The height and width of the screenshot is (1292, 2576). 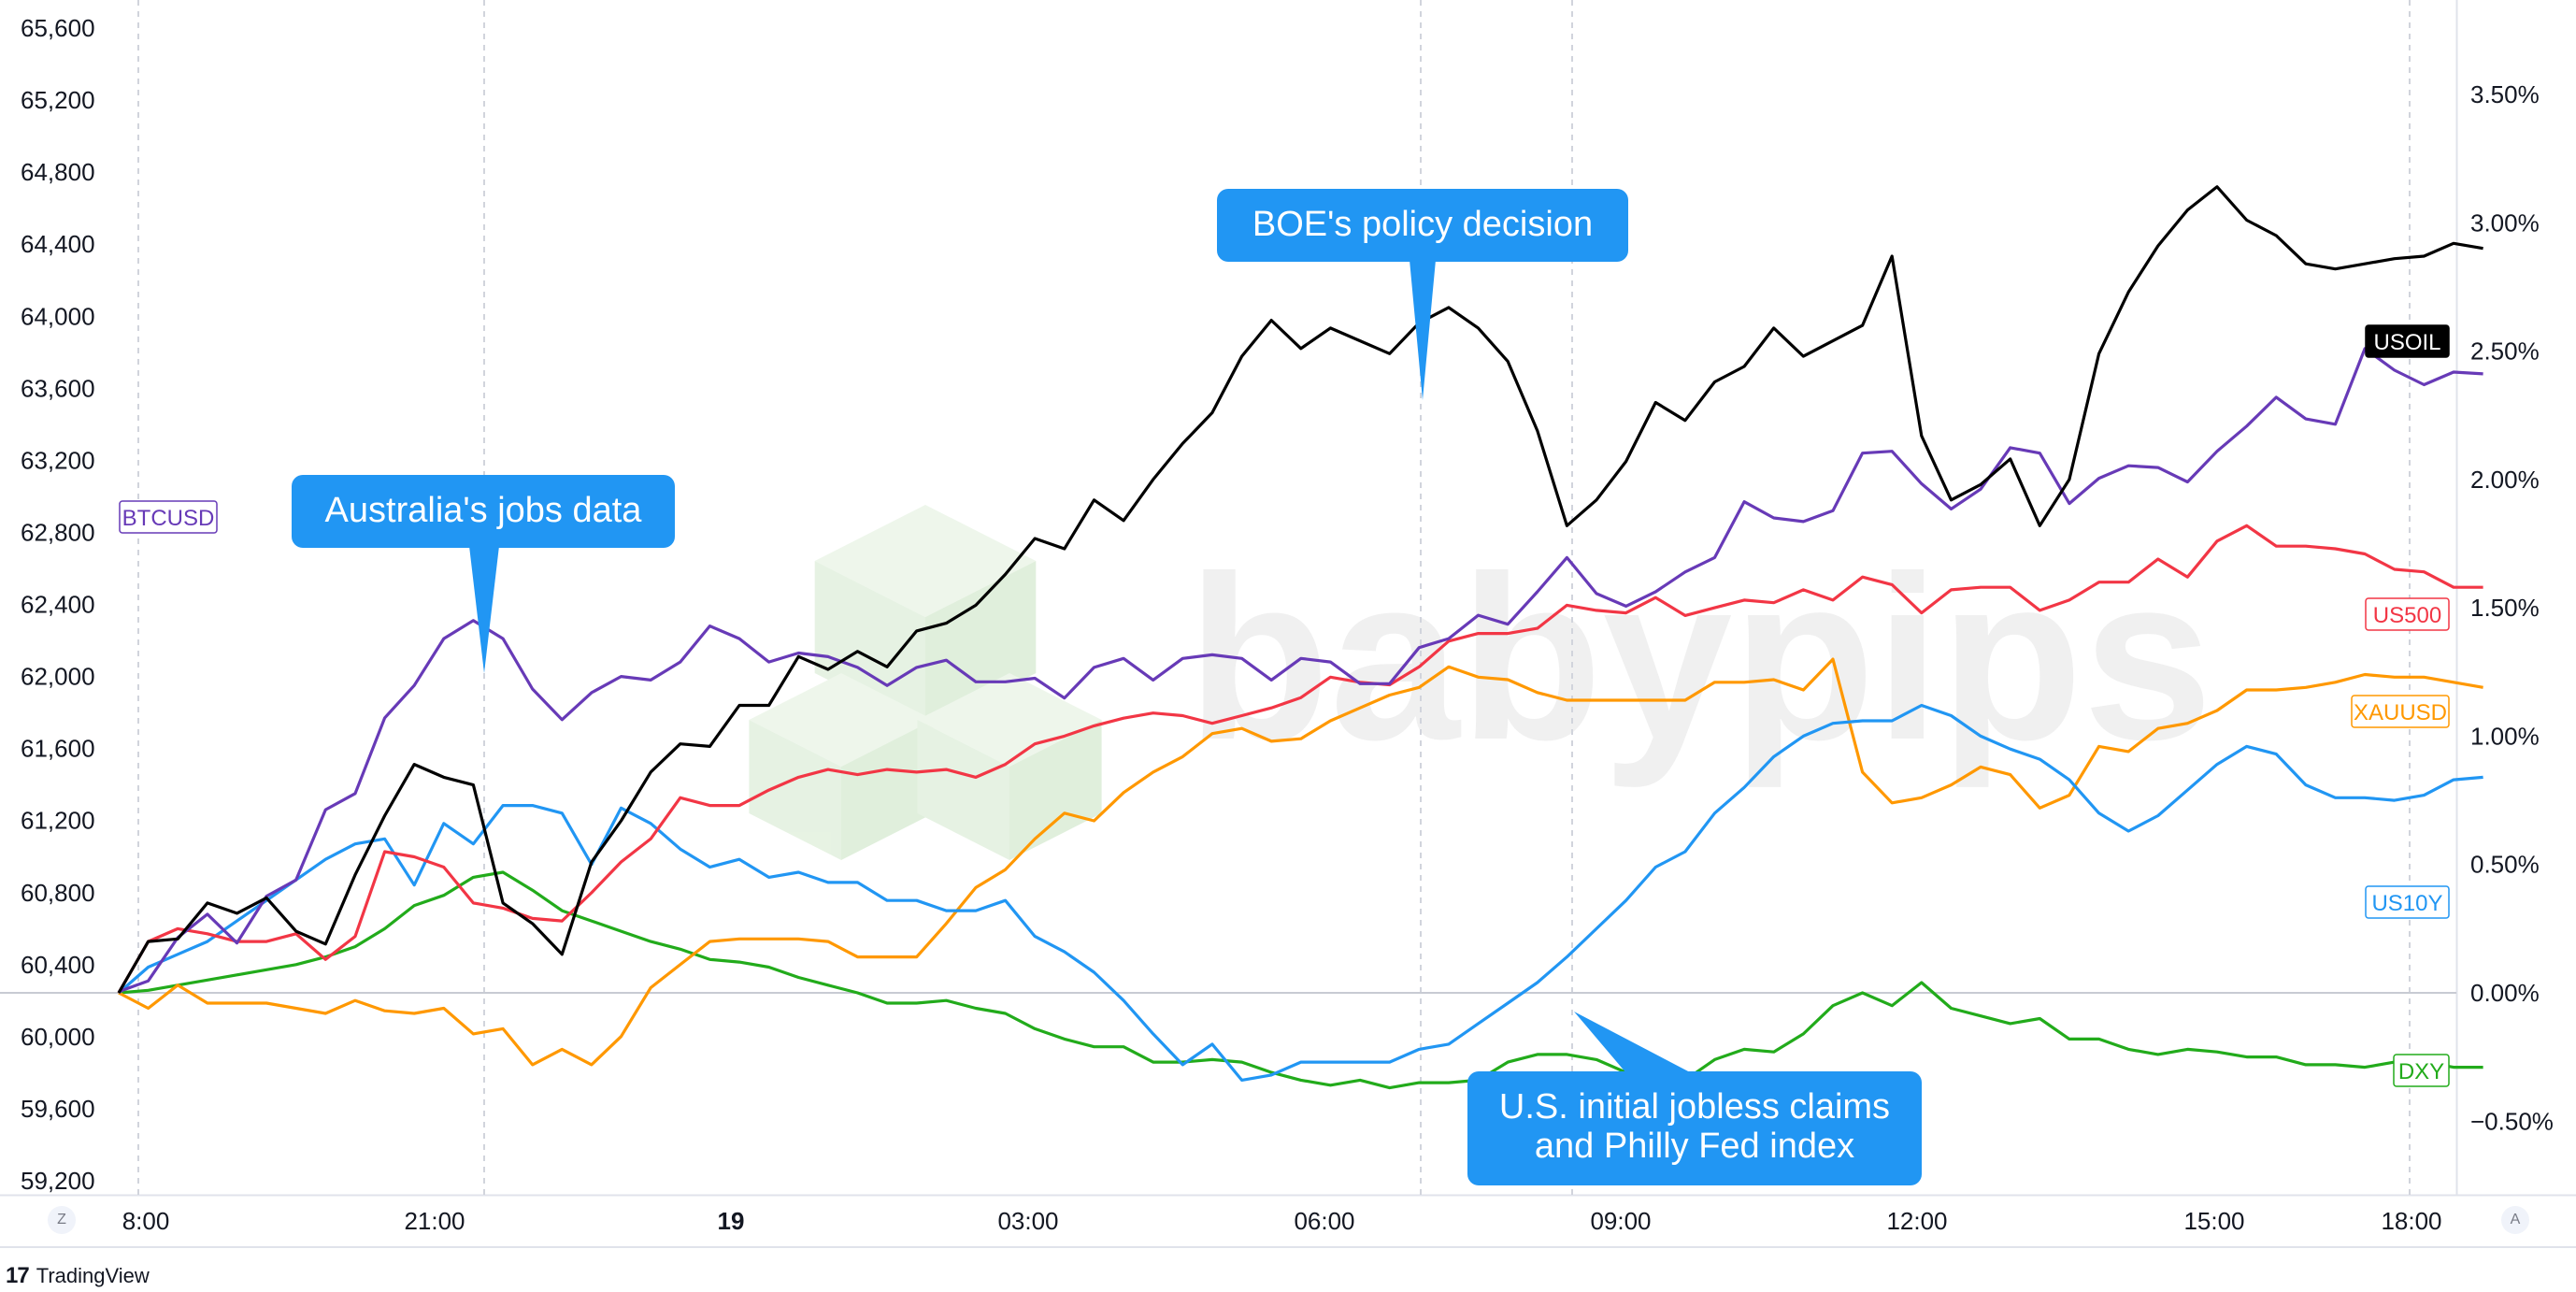 What do you see at coordinates (58, 1037) in the screenshot?
I see `left-axis-tick-14: 60,000` at bounding box center [58, 1037].